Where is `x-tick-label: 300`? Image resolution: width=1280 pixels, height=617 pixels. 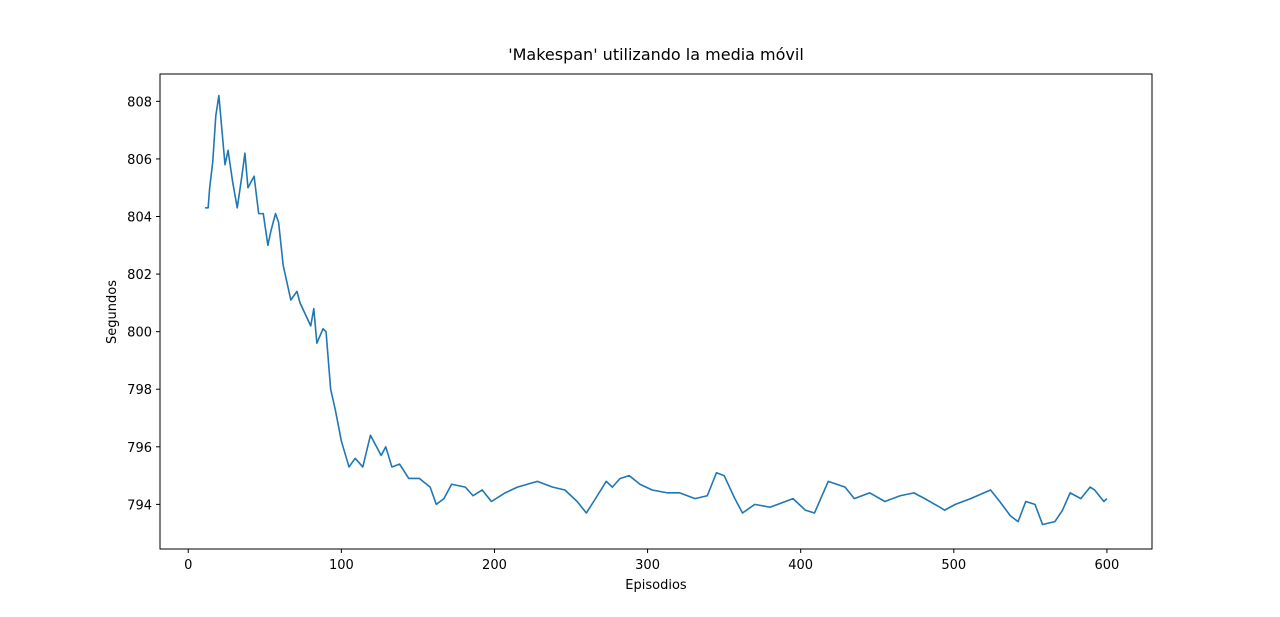
x-tick-label: 300 is located at coordinates (647, 565).